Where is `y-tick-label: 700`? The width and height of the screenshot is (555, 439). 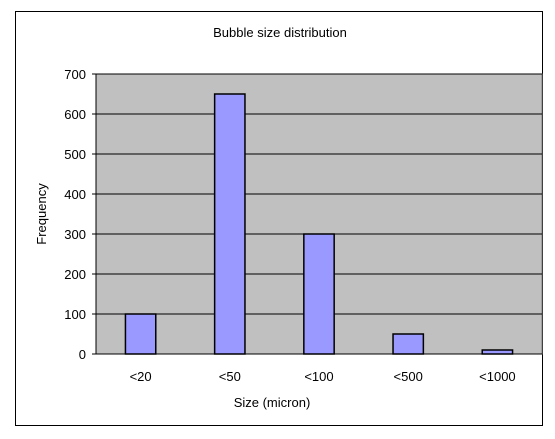
y-tick-label: 700 is located at coordinates (75, 74).